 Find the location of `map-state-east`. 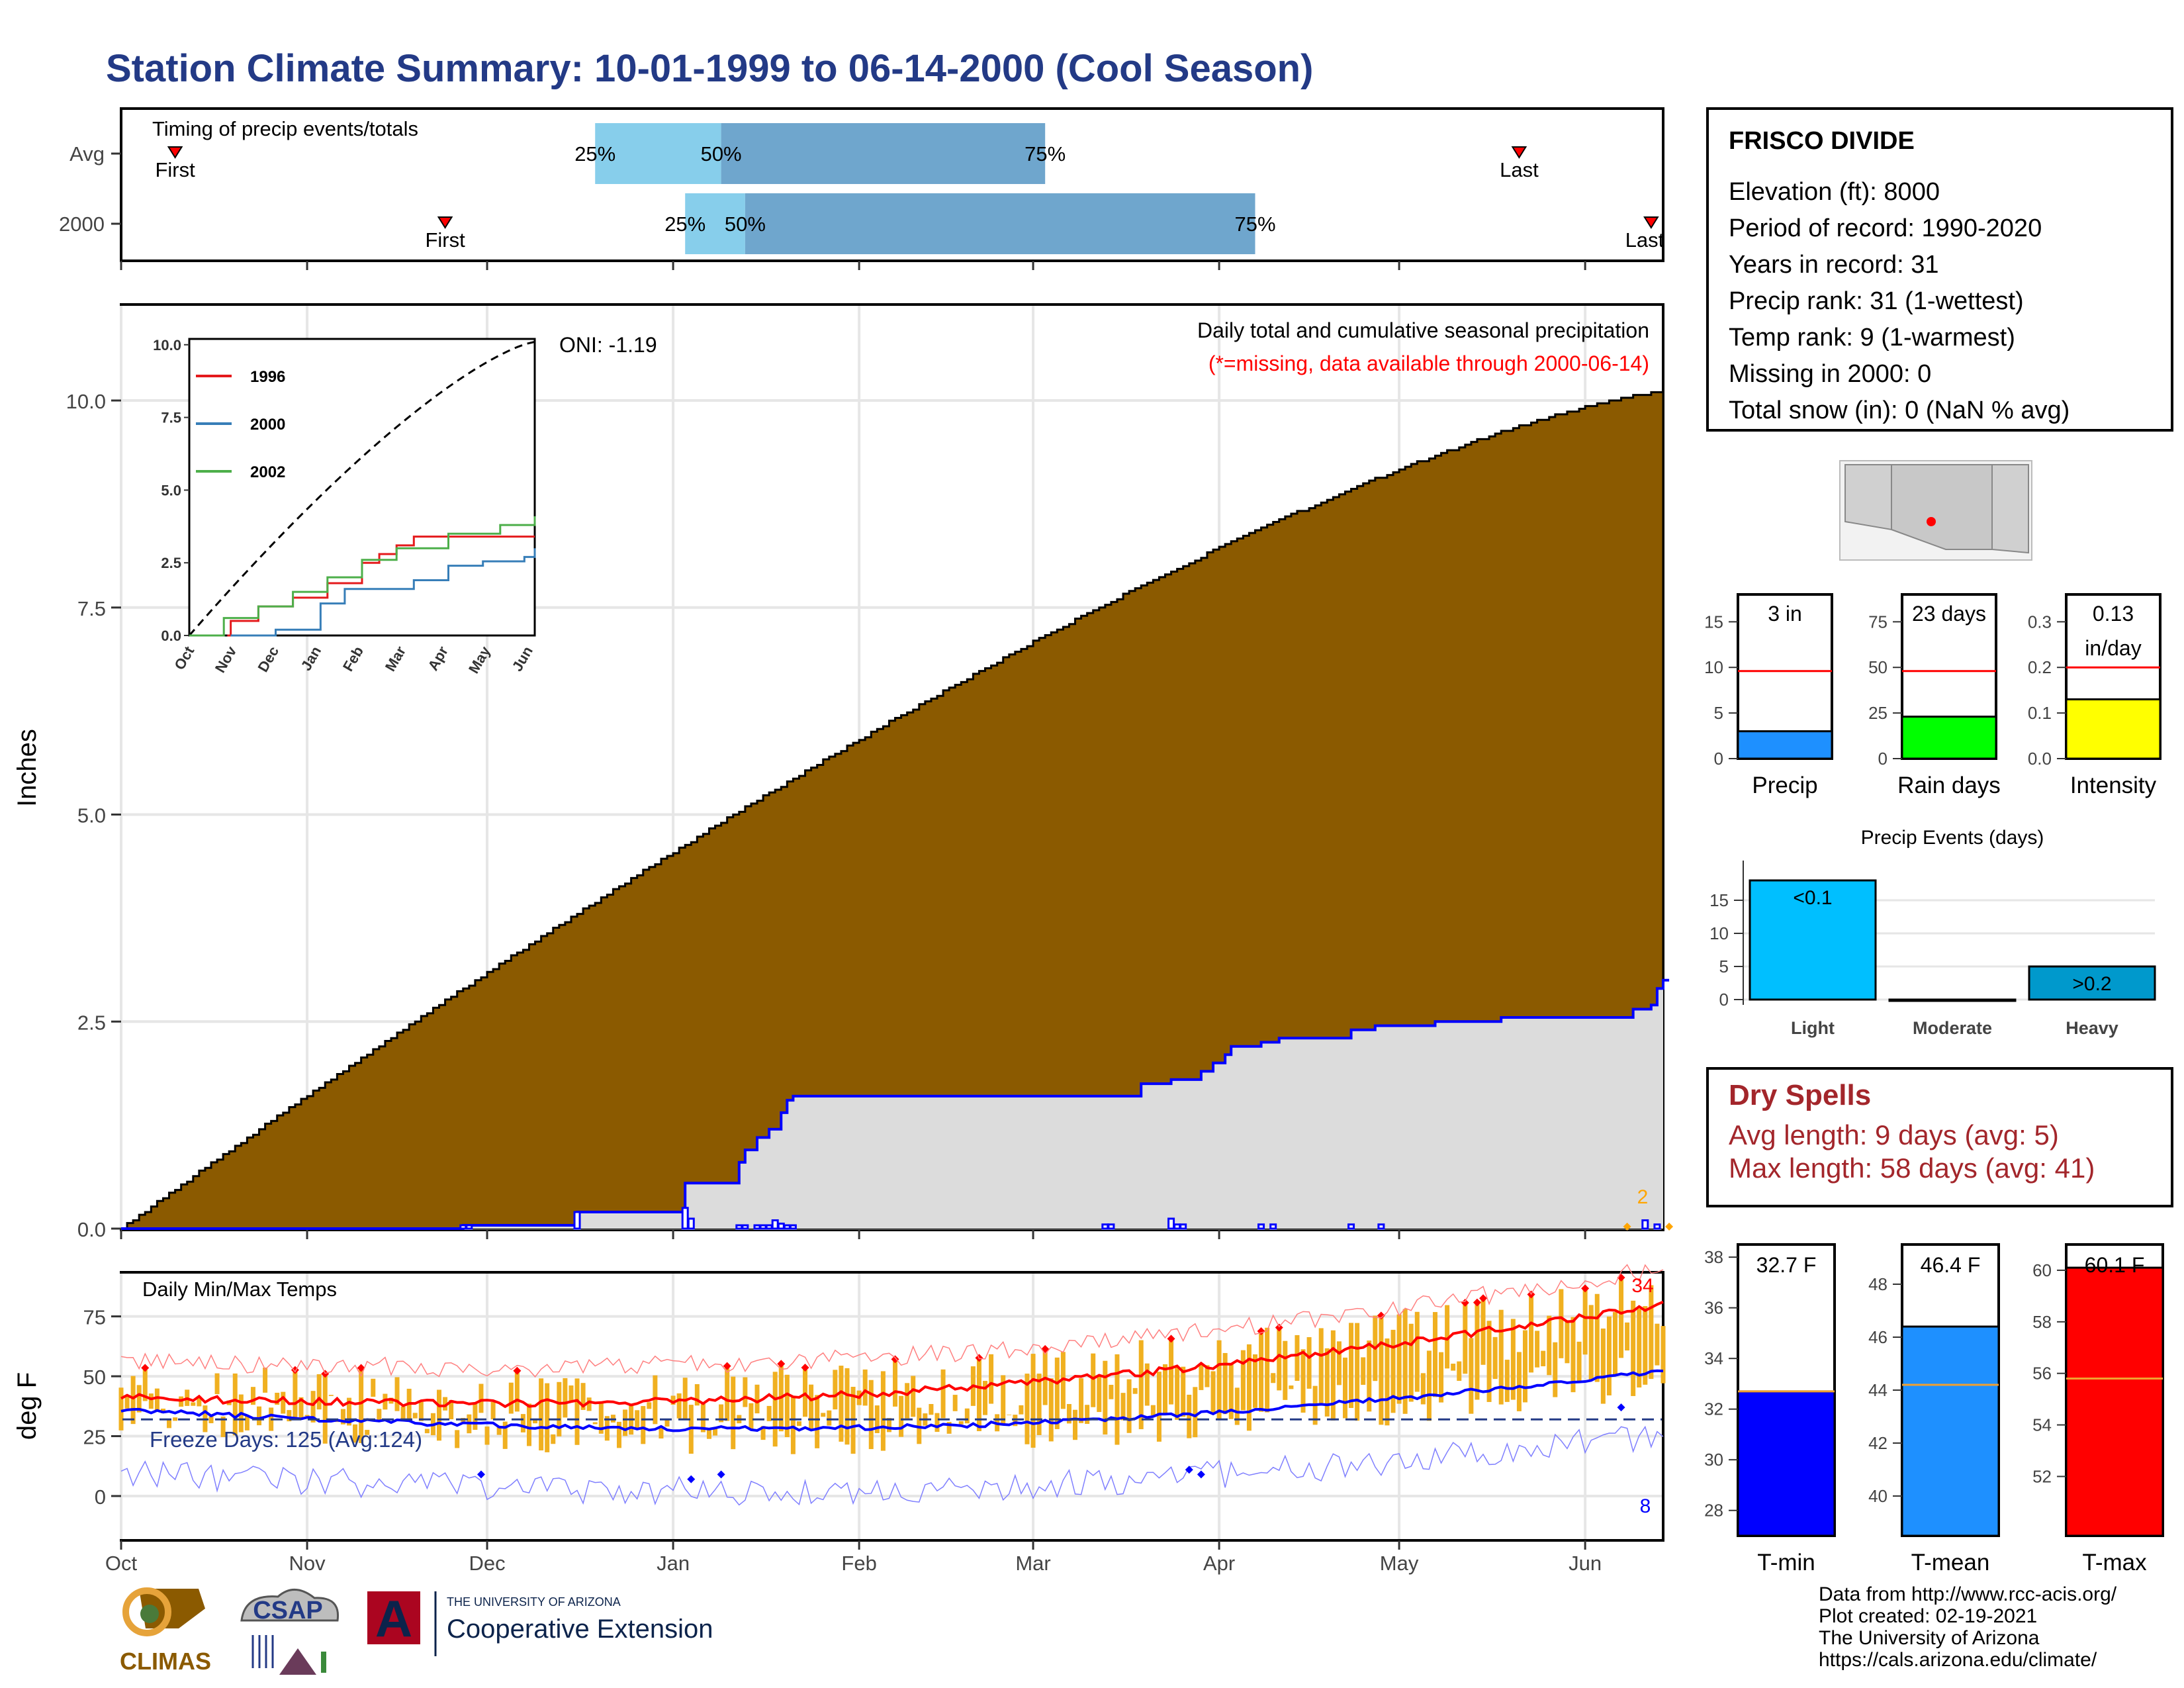

map-state-east is located at coordinates (2010, 509).